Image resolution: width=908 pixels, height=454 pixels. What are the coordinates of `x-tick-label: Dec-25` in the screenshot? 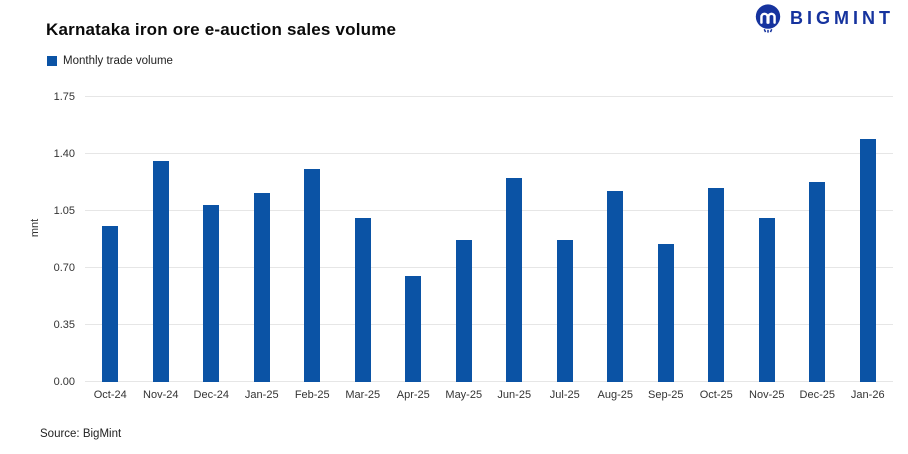 It's located at (817, 395).